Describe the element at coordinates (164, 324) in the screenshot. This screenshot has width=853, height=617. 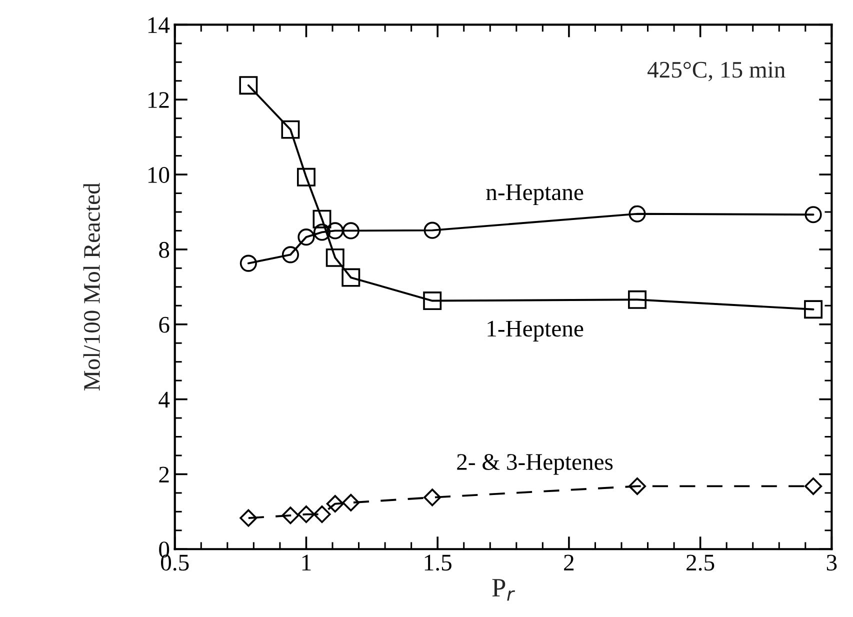
I see `y-tick-label: 6` at that location.